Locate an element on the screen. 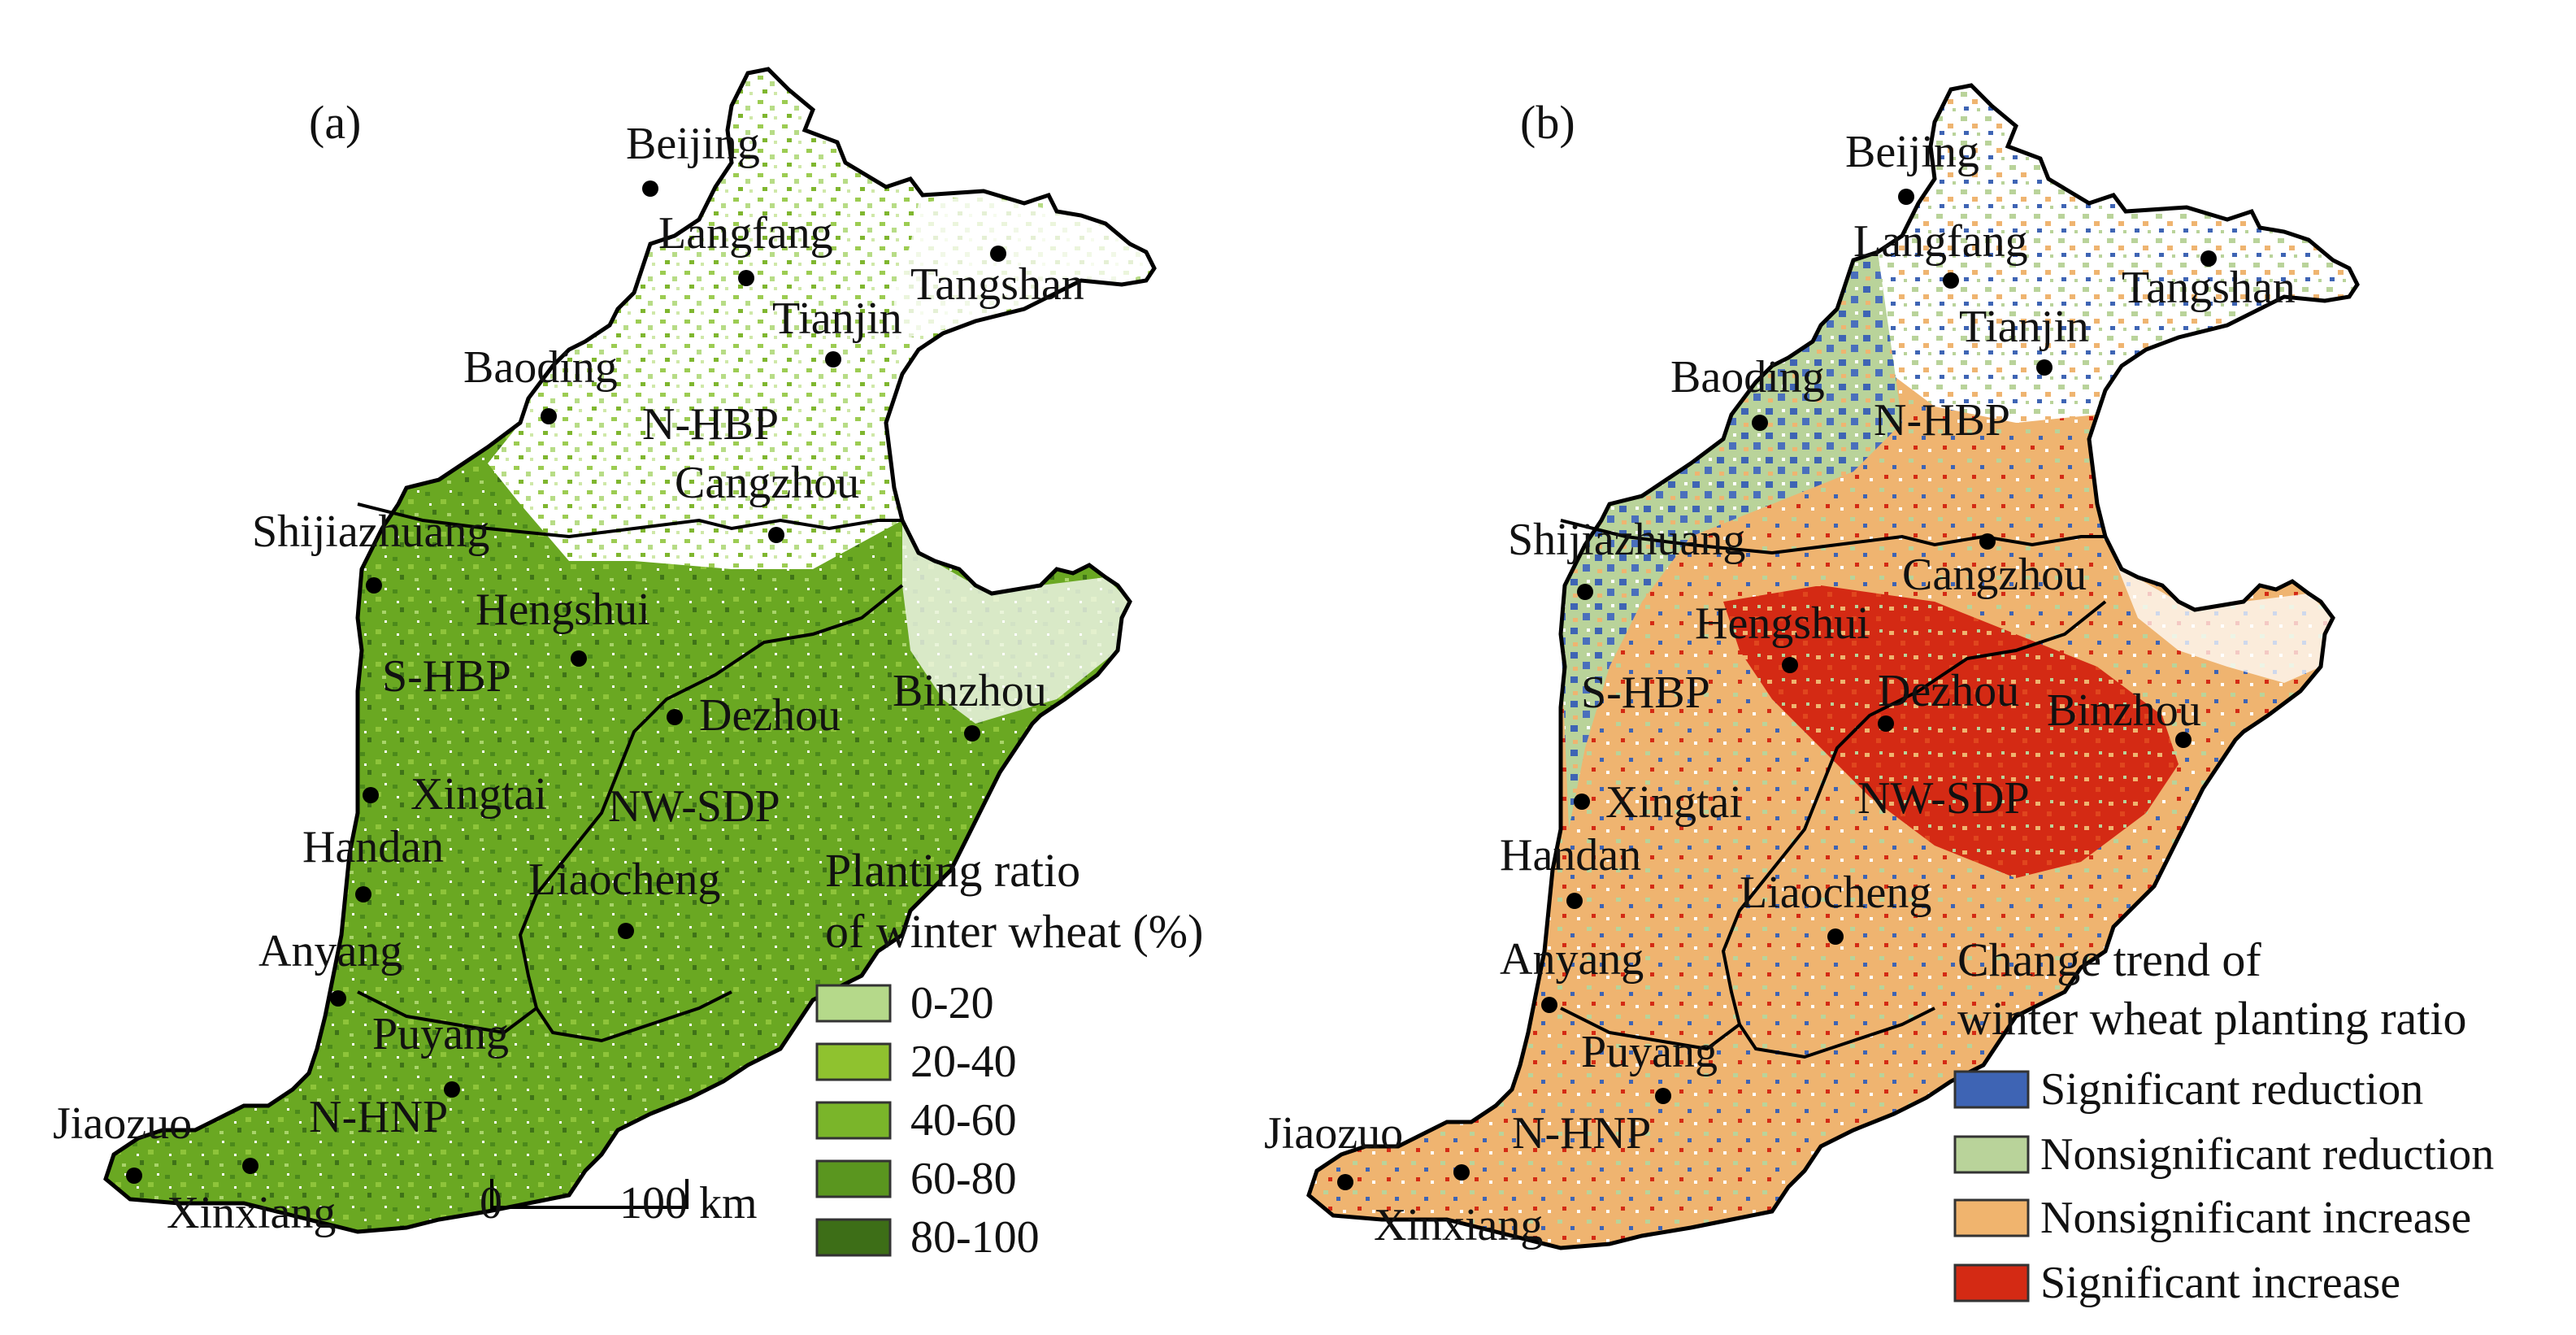  city-label-dezhou: Dezhou is located at coordinates (770, 715).